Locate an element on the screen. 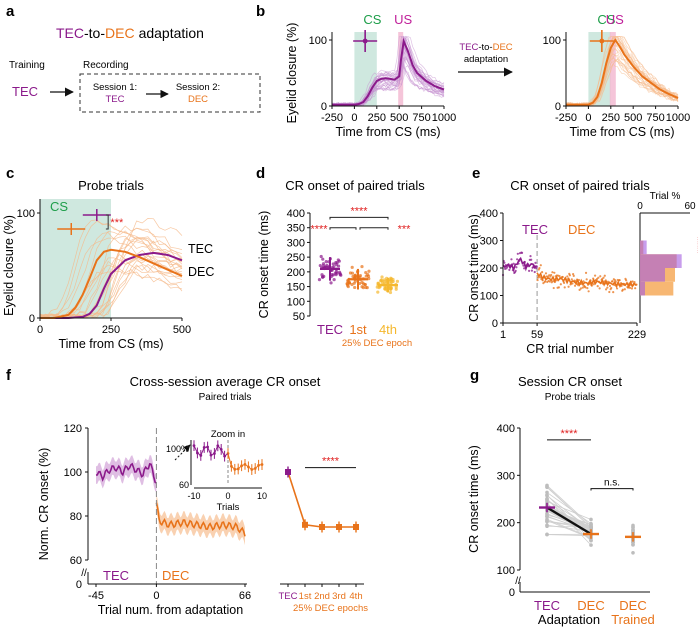 This screenshot has height=629, width=698. b-x-tick-label: 500 is located at coordinates (399, 118).